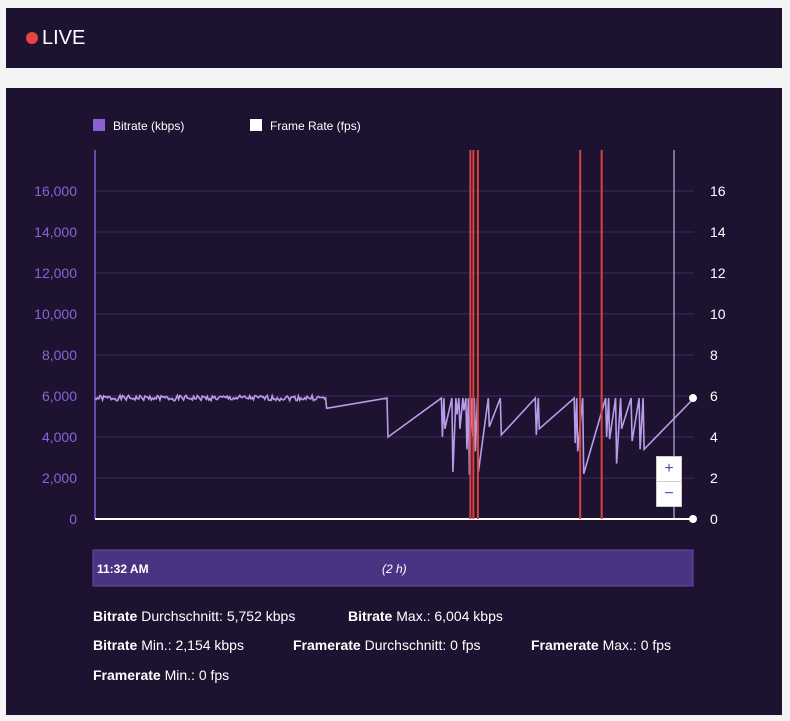 The image size is (790, 721). I want to click on chart-markers, so click(536, 334).